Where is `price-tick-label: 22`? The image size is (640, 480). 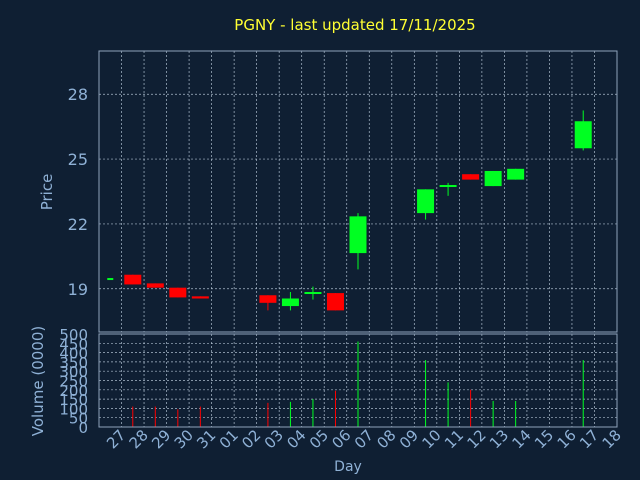 price-tick-label: 22 is located at coordinates (78, 224).